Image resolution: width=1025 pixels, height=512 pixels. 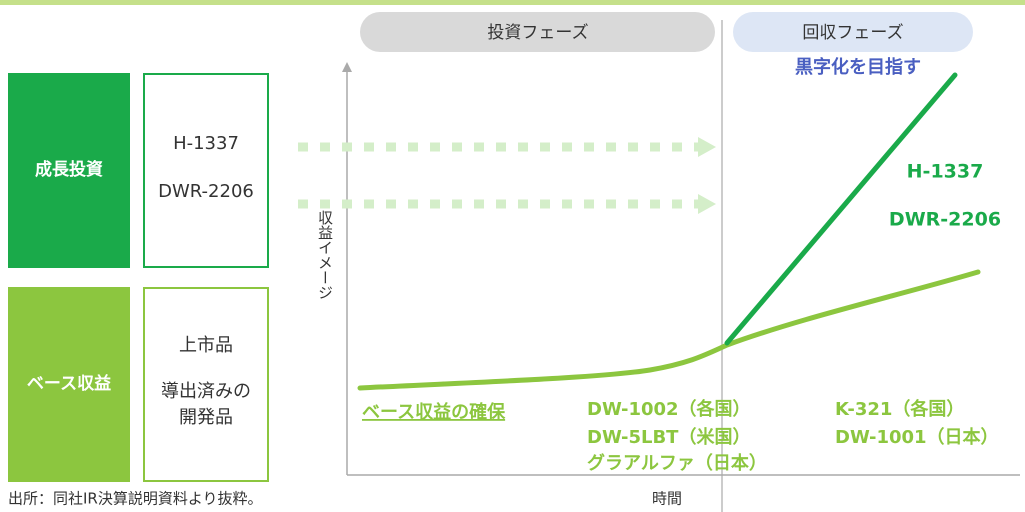 What do you see at coordinates (135, 499) in the screenshot?
I see `source: 出所：同社IR決算説明資料より抜粋。` at bounding box center [135, 499].